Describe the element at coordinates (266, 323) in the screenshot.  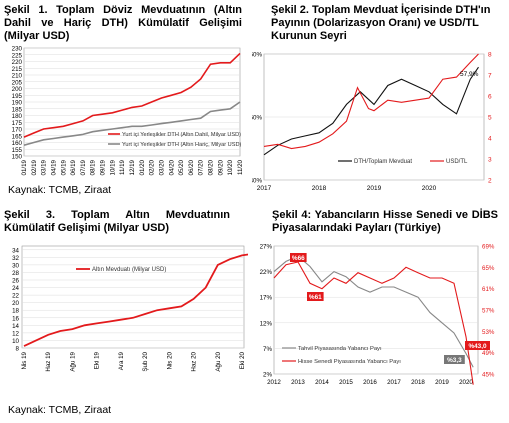
I see `chart4-ytick-left-label: 12%` at that location.